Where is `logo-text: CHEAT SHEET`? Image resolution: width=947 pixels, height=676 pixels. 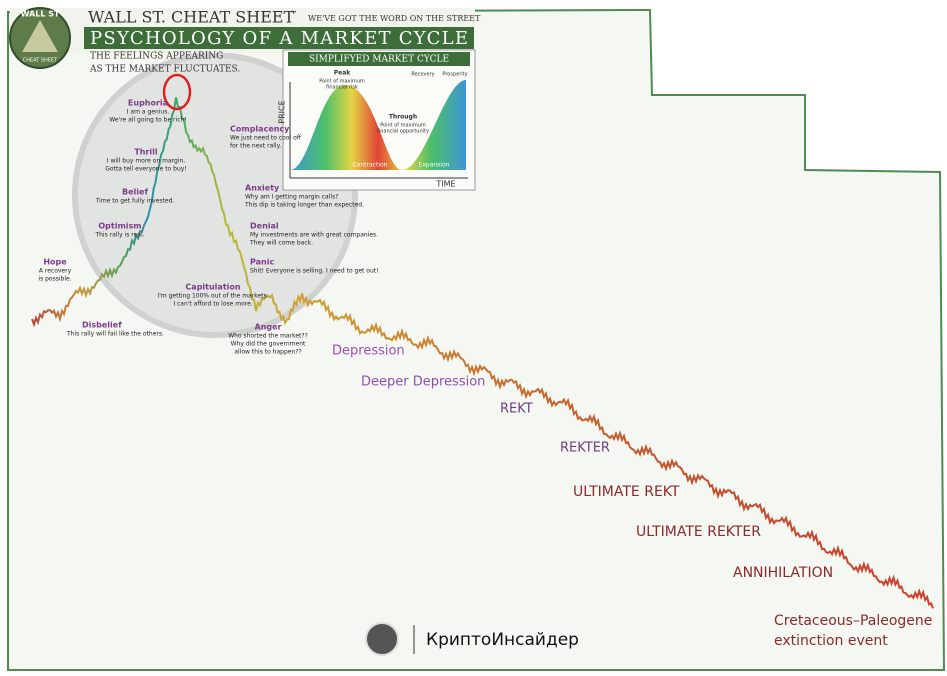
logo-text: CHEAT SHEET is located at coordinates (40, 61).